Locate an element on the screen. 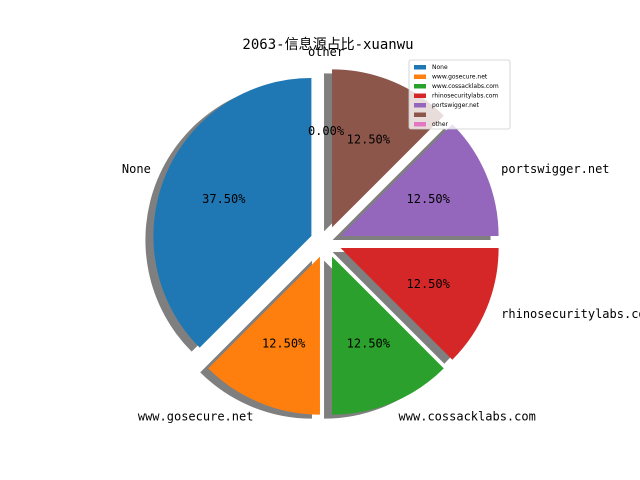  slice-www-cossacklabs-com is located at coordinates (388, 335).